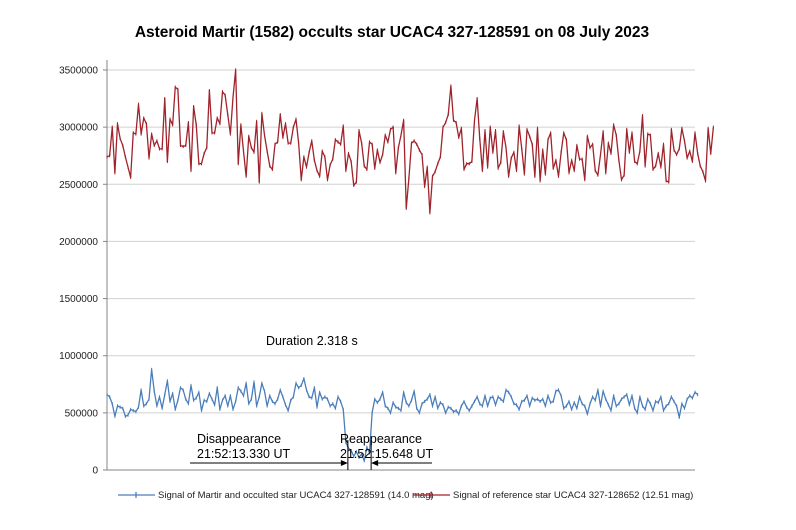 Image resolution: width=796 pixels, height=530 pixels. I want to click on series-line, so click(402, 415).